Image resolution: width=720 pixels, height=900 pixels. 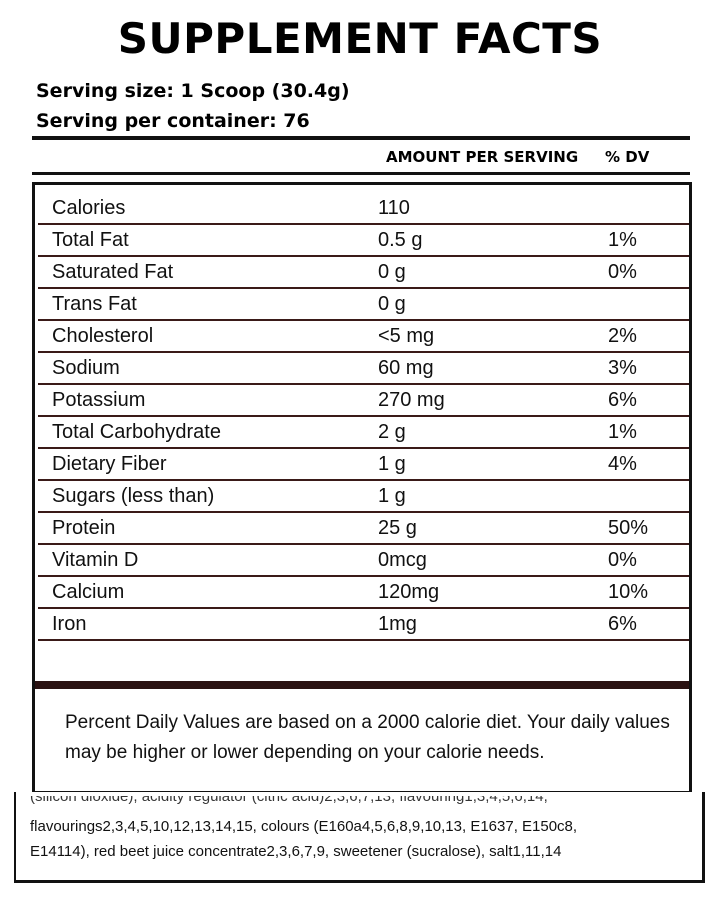 I want to click on nutrient-row: Cholesterol <5 mg 2%, so click(x=363, y=337).